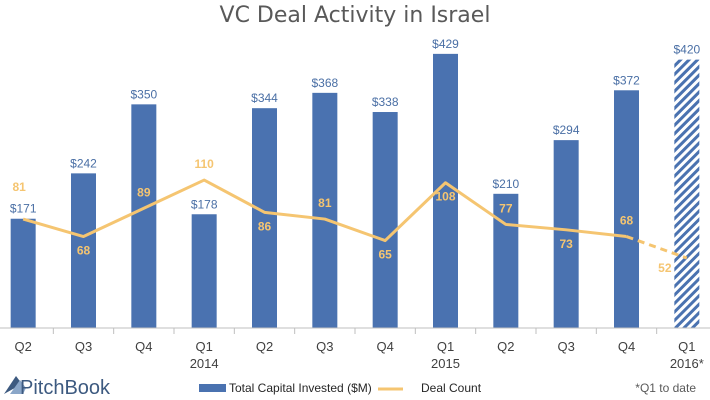  Describe the element at coordinates (384, 346) in the screenshot. I see `x-label-quarter-6: Q4` at that location.